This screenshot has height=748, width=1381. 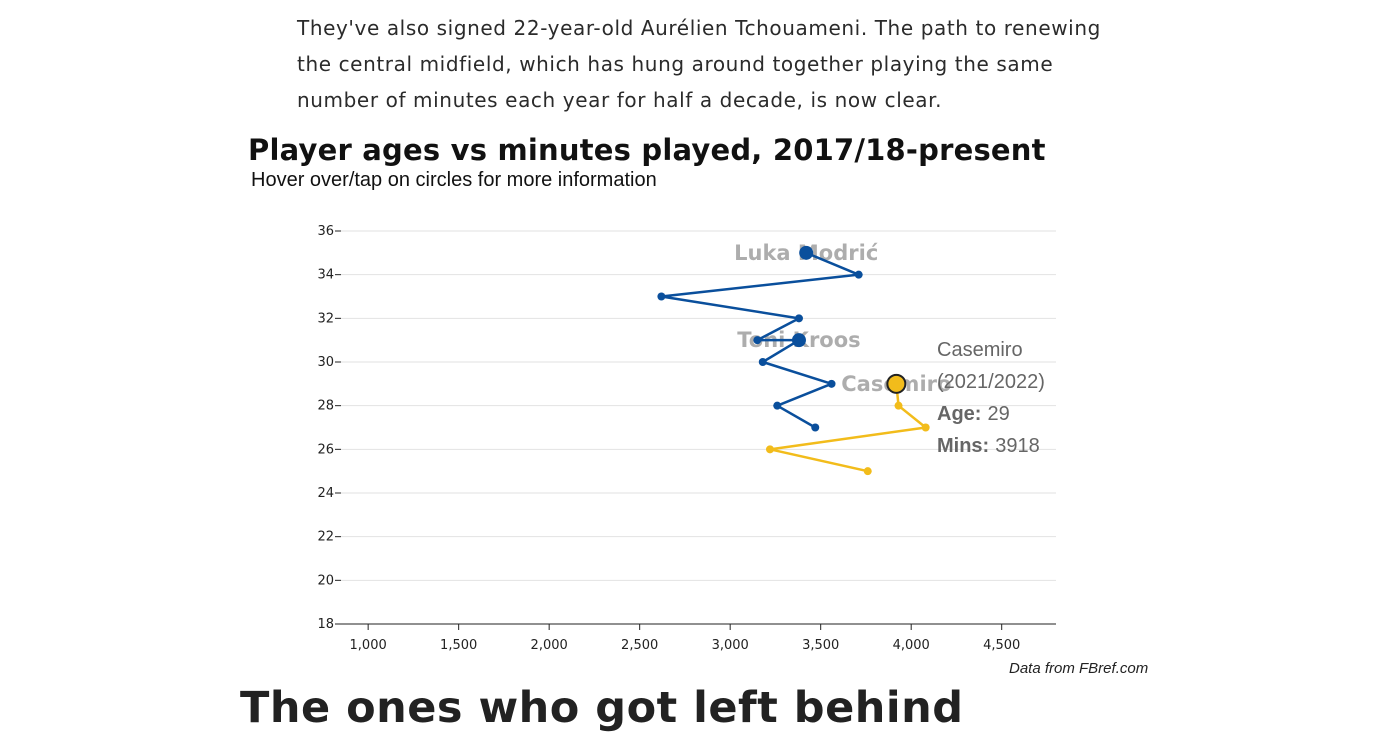 I want to click on y-tick-label: 24, so click(x=325, y=493).